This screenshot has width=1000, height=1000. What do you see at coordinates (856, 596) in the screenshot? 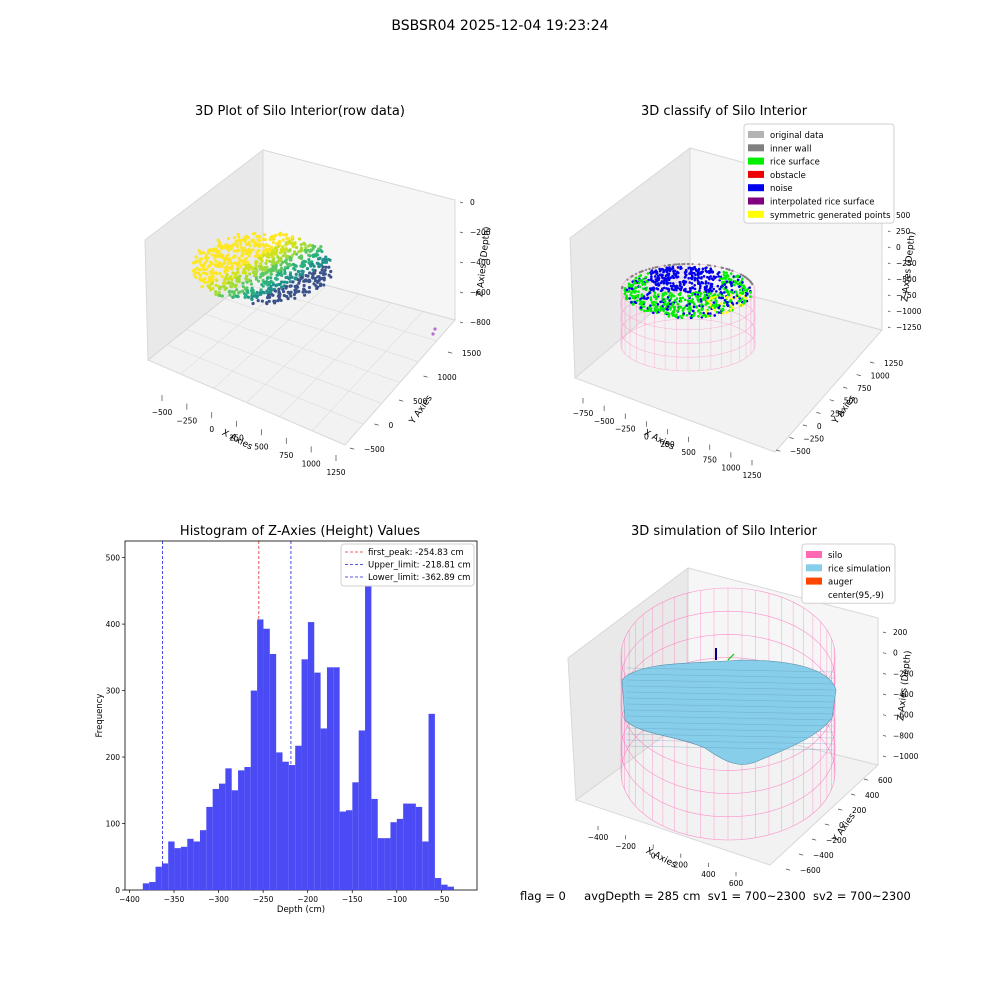
I see `legend-label: center(95,-9)` at bounding box center [856, 596].